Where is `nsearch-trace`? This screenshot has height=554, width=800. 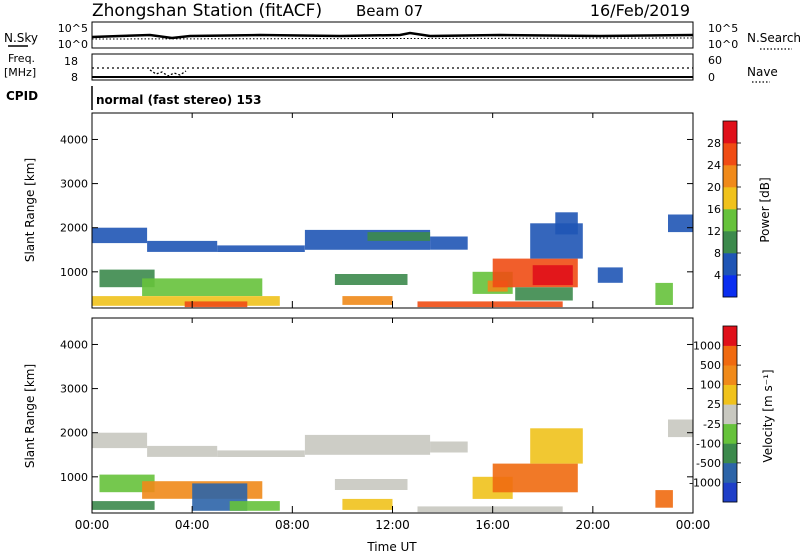
nsearch-trace is located at coordinates (392, 38).